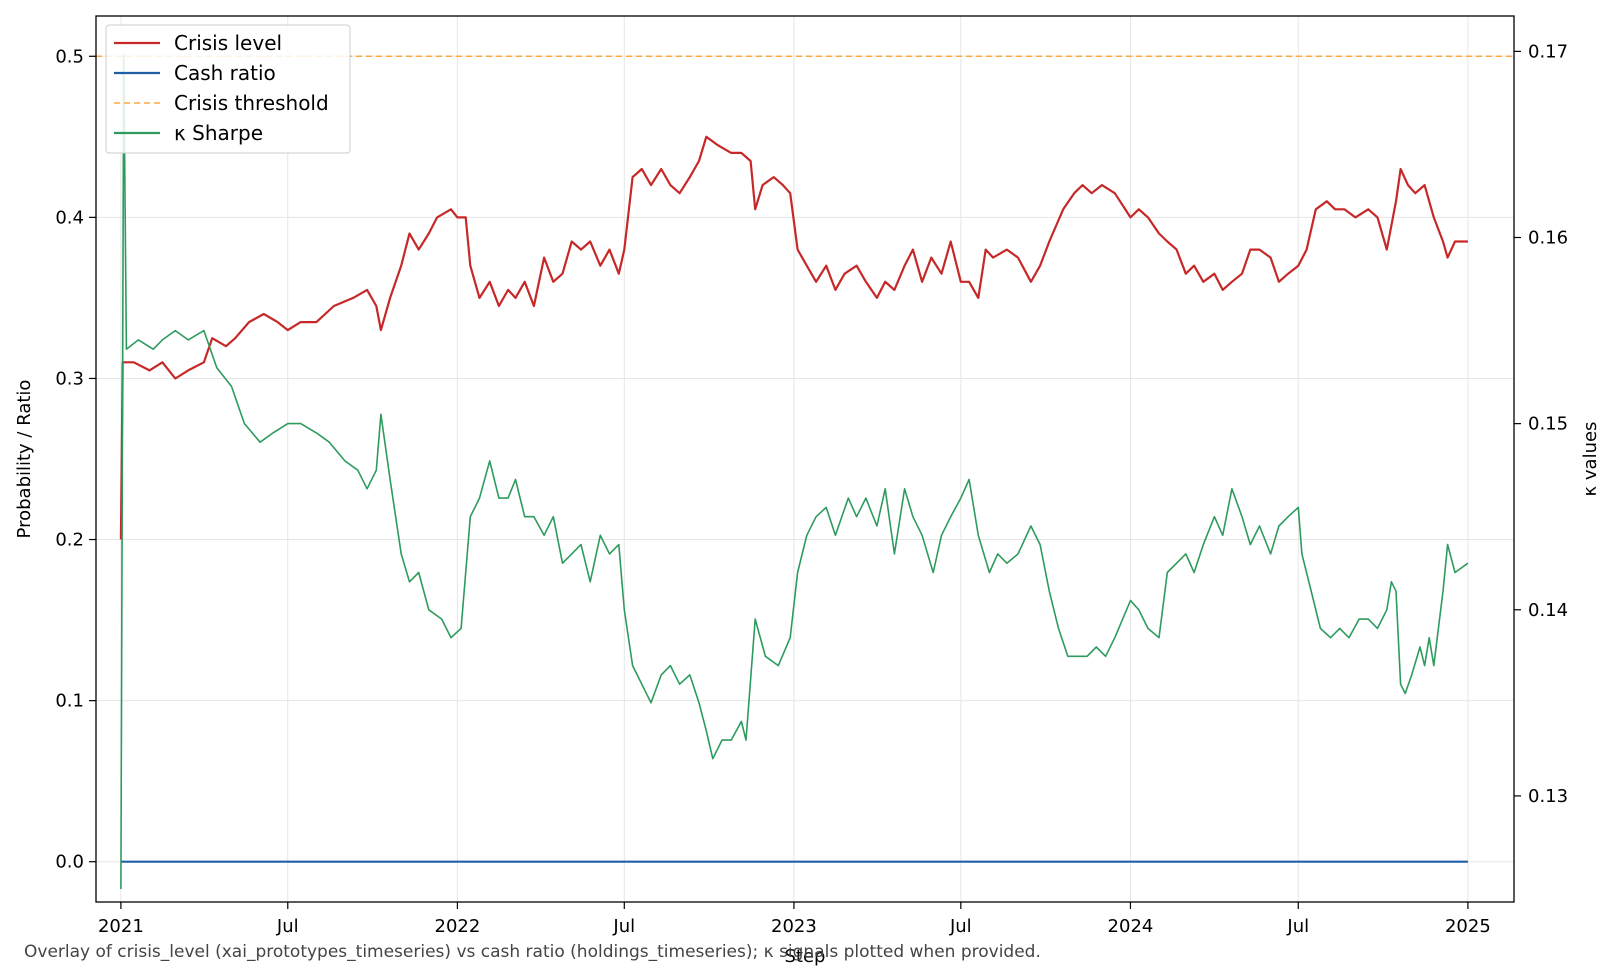 The height and width of the screenshot is (978, 1618). Describe the element at coordinates (1548, 51) in the screenshot. I see `y2-tick-label: 0.17` at that location.